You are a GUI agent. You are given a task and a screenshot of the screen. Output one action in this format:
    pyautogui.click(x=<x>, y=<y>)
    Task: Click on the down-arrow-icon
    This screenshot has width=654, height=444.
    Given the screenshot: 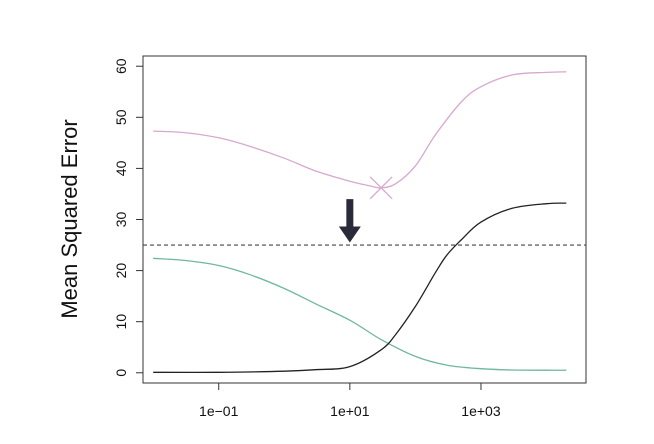 What is the action you would take?
    pyautogui.click(x=349, y=221)
    